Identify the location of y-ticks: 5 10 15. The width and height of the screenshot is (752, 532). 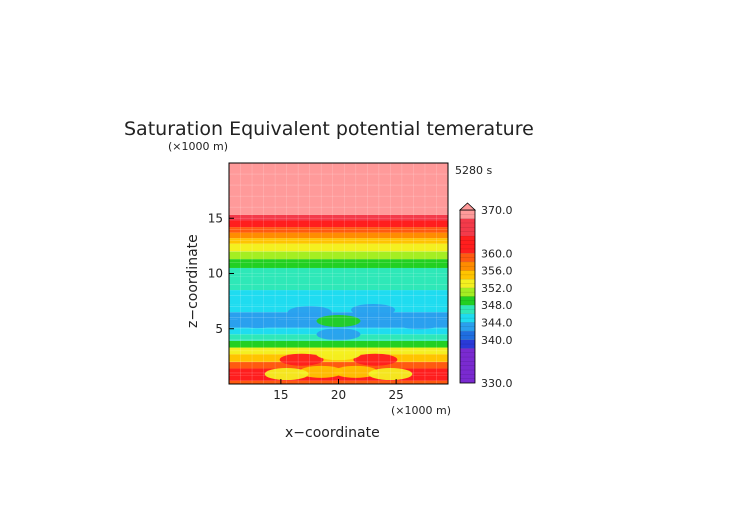
(221, 273).